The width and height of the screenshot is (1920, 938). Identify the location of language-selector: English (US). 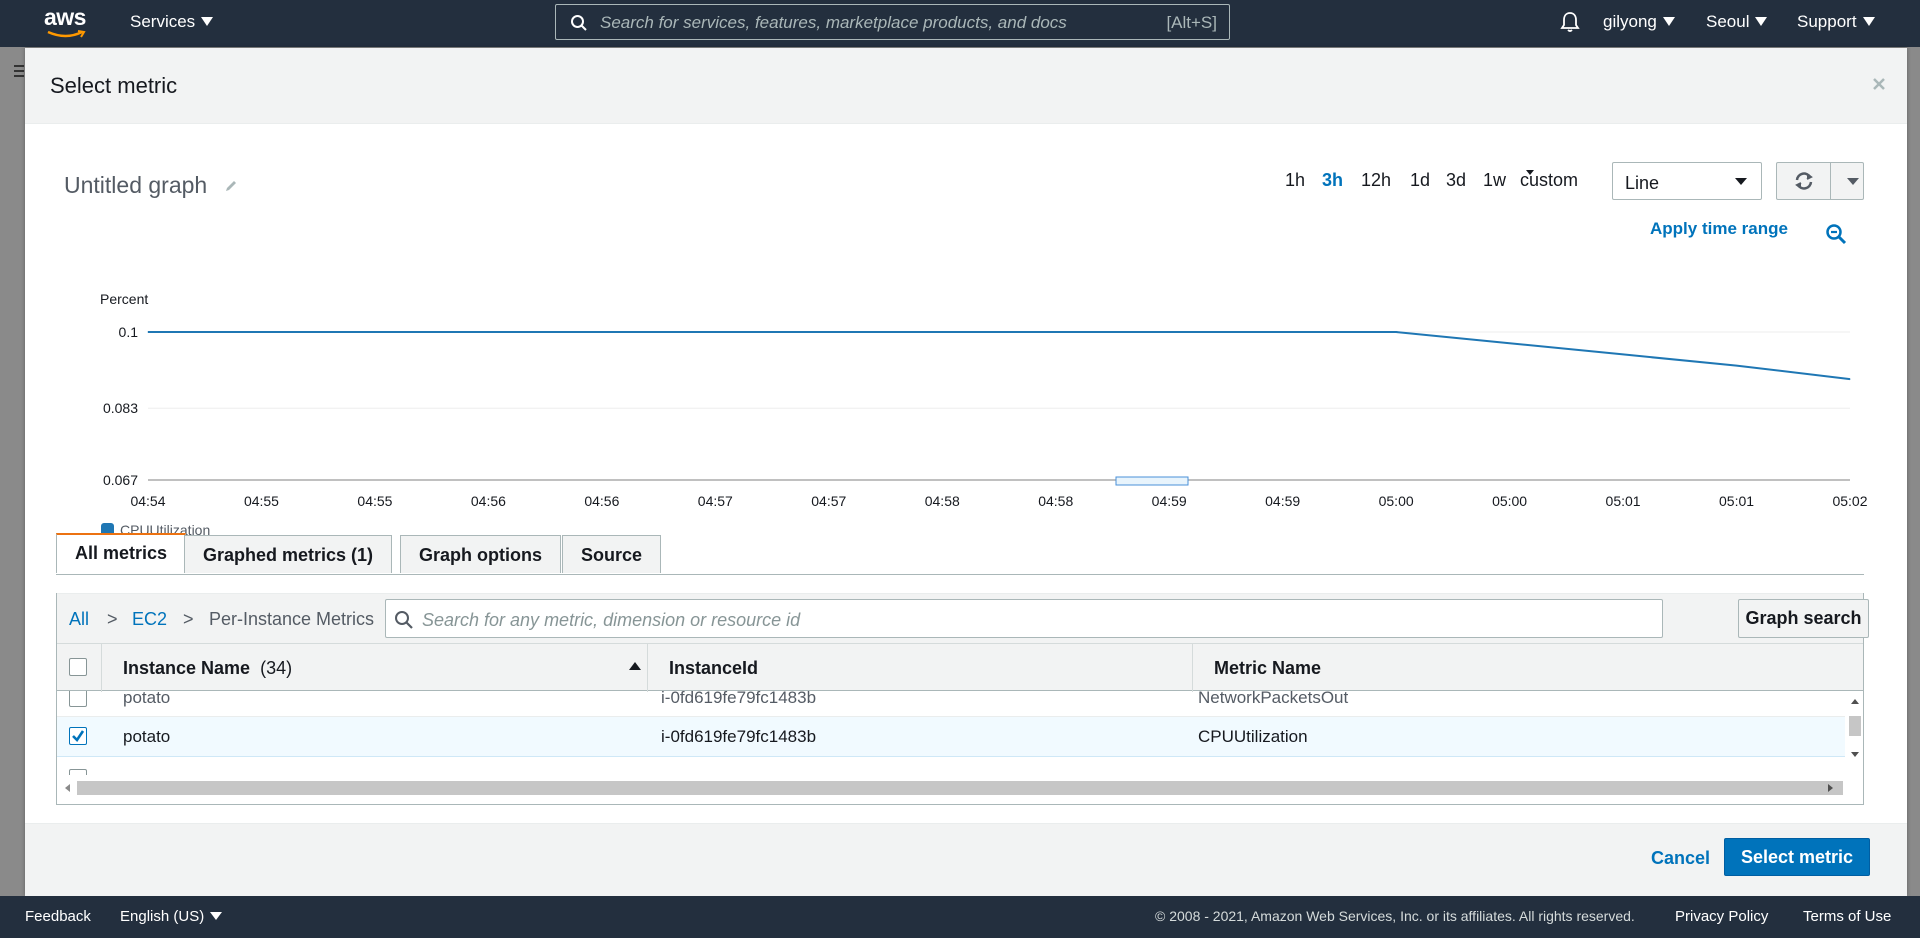
(171, 916).